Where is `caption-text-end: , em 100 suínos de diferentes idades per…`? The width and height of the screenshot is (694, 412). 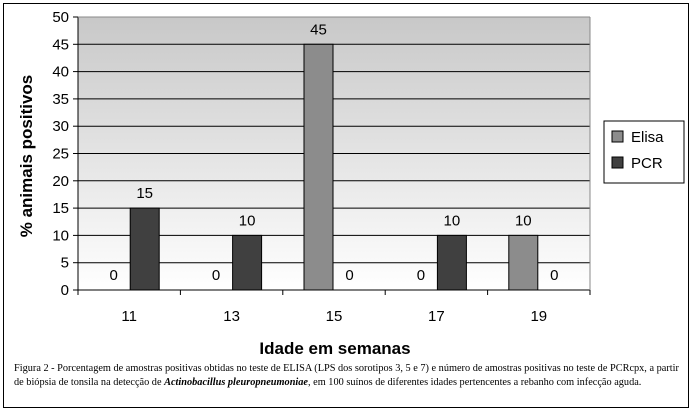 caption-text-end: , em 100 suínos de diferentes idades per… is located at coordinates (475, 382).